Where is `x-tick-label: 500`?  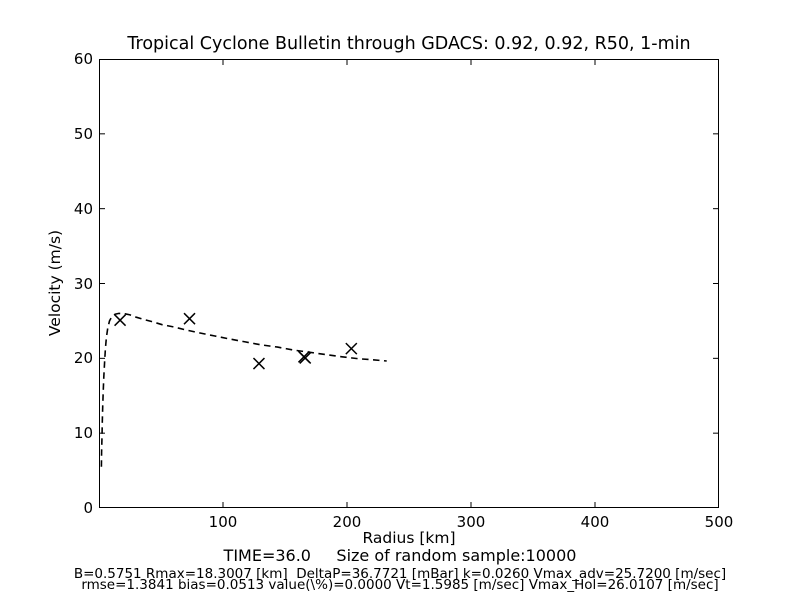 x-tick-label: 500 is located at coordinates (719, 522).